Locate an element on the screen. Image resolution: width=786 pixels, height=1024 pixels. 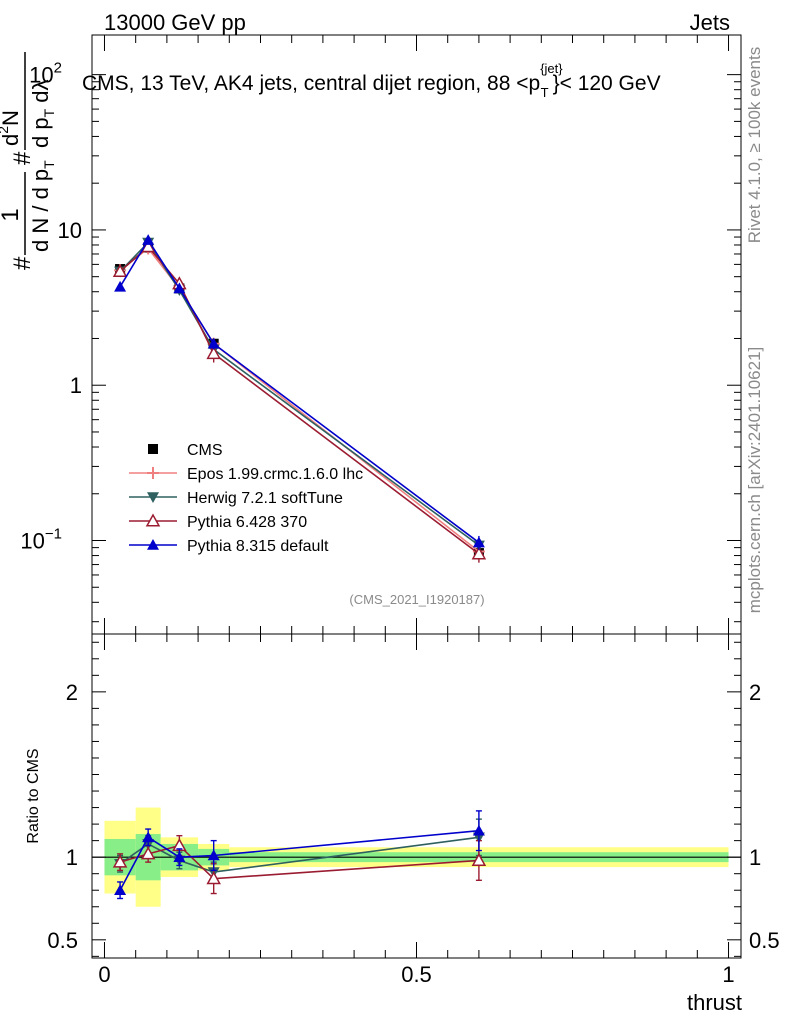
legend-label: CMS is located at coordinates (205, 450).